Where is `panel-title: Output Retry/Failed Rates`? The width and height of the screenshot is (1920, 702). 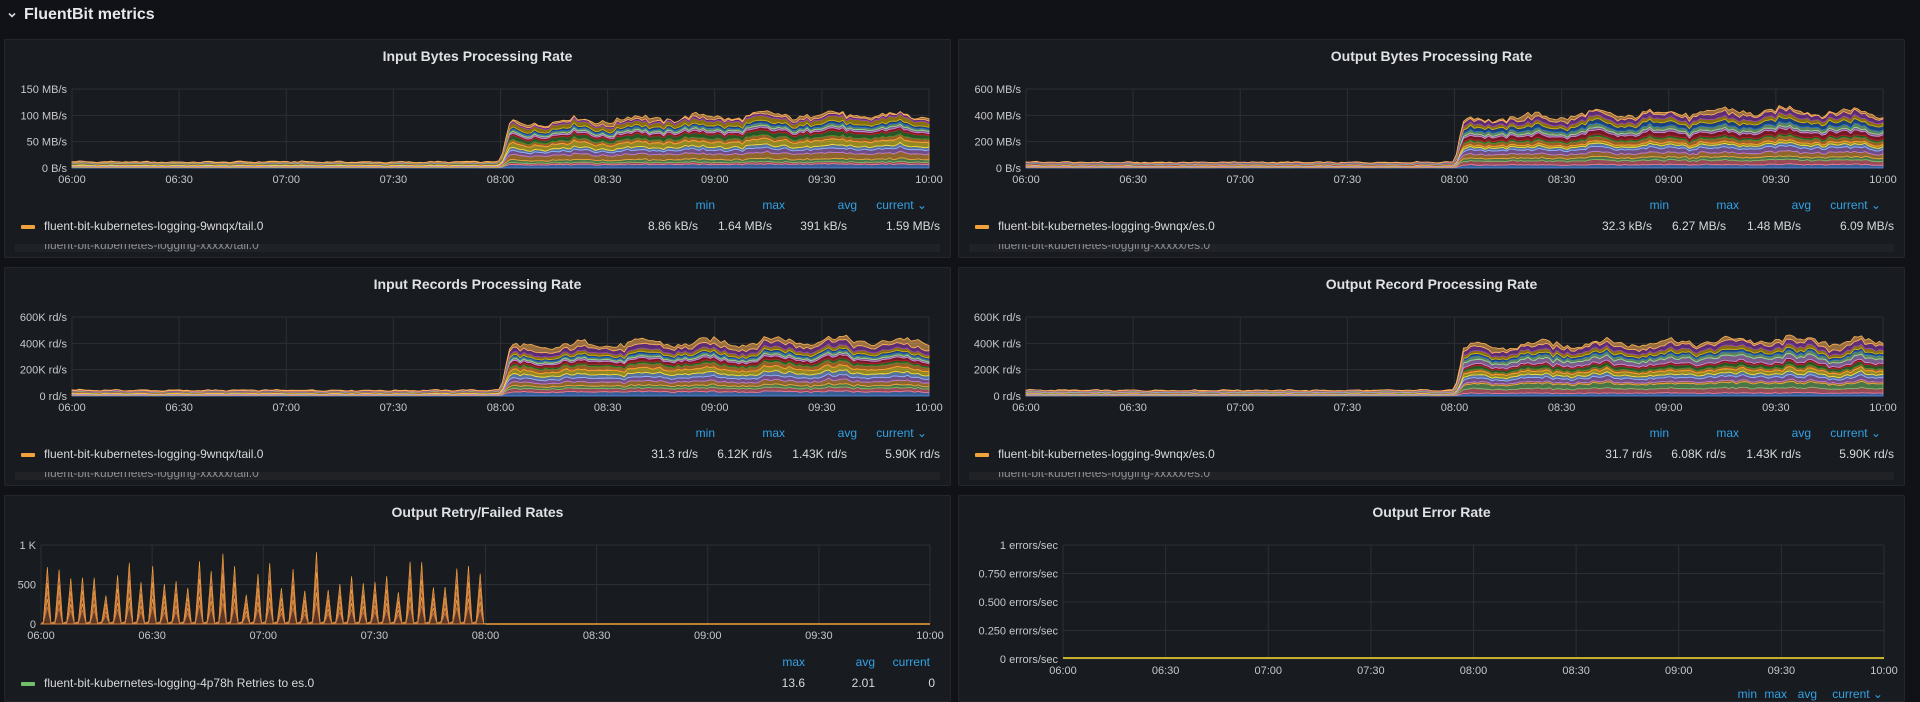 panel-title: Output Retry/Failed Rates is located at coordinates (477, 512).